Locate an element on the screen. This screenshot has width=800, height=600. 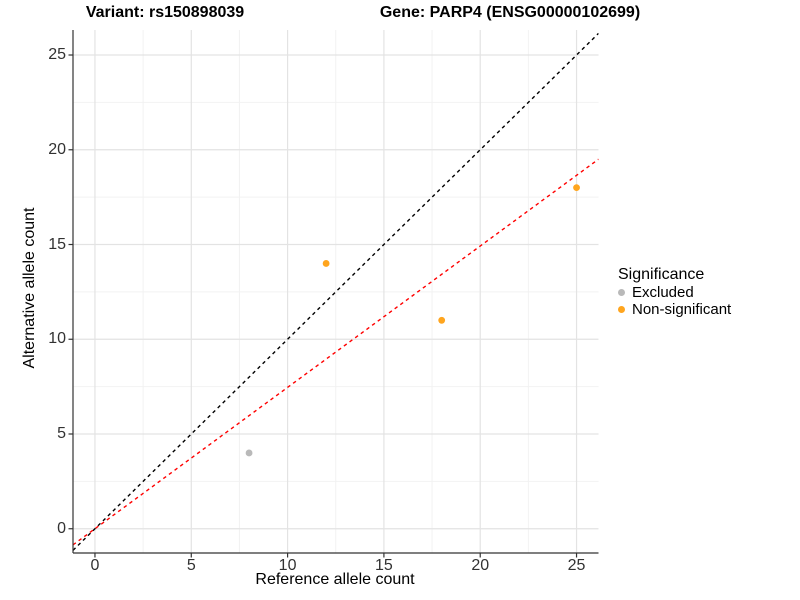
x-tick-label: 15 is located at coordinates (384, 565).